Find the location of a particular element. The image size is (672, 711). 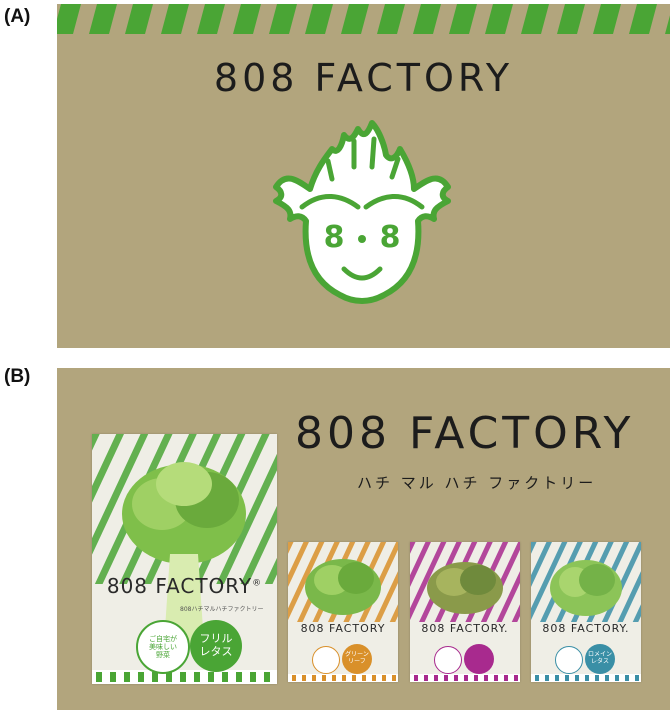

panel-b-label: (B) is located at coordinates (17, 376).